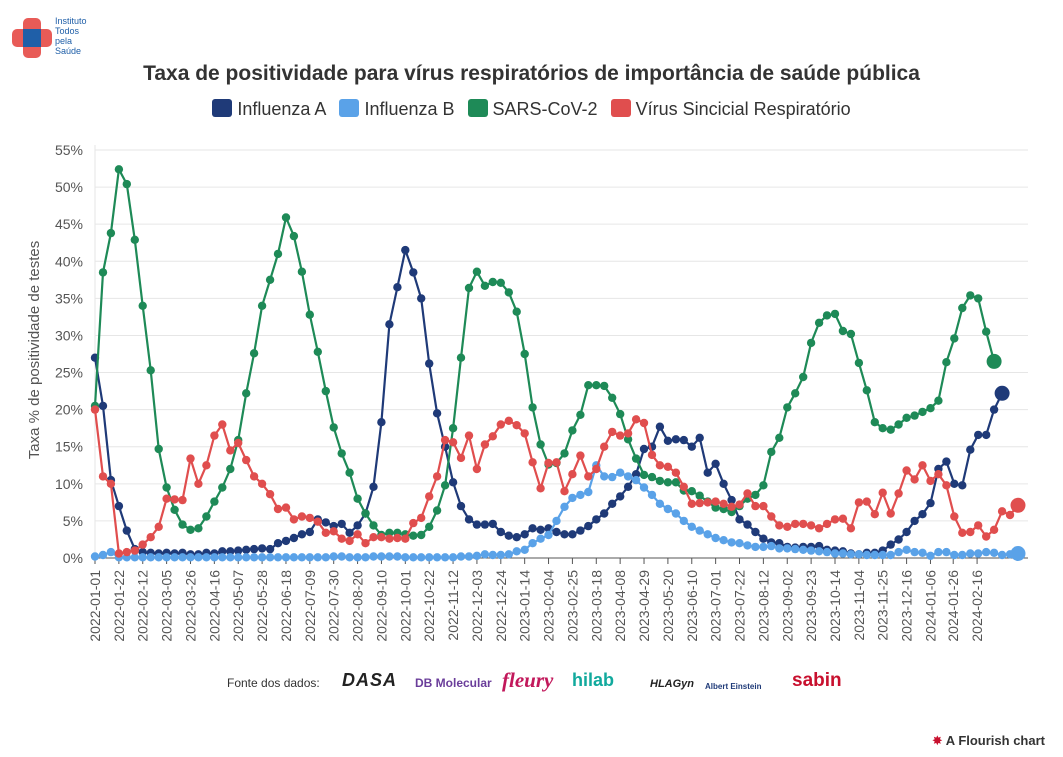  What do you see at coordinates (72, 39) in the screenshot?
I see `institute-logo: Instituto Todos pela Saúde` at bounding box center [72, 39].